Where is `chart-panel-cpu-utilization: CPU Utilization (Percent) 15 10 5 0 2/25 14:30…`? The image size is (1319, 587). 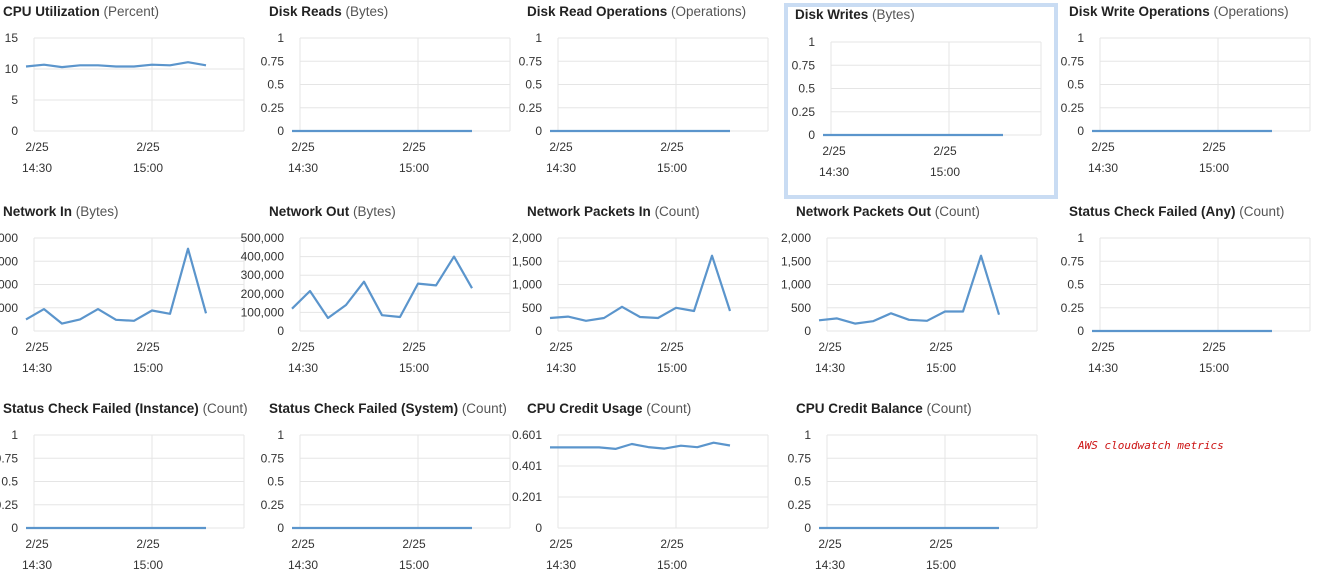 chart-panel-cpu-utilization: CPU Utilization (Percent) 15 10 5 0 2/25 14:30… is located at coordinates (129, 95).